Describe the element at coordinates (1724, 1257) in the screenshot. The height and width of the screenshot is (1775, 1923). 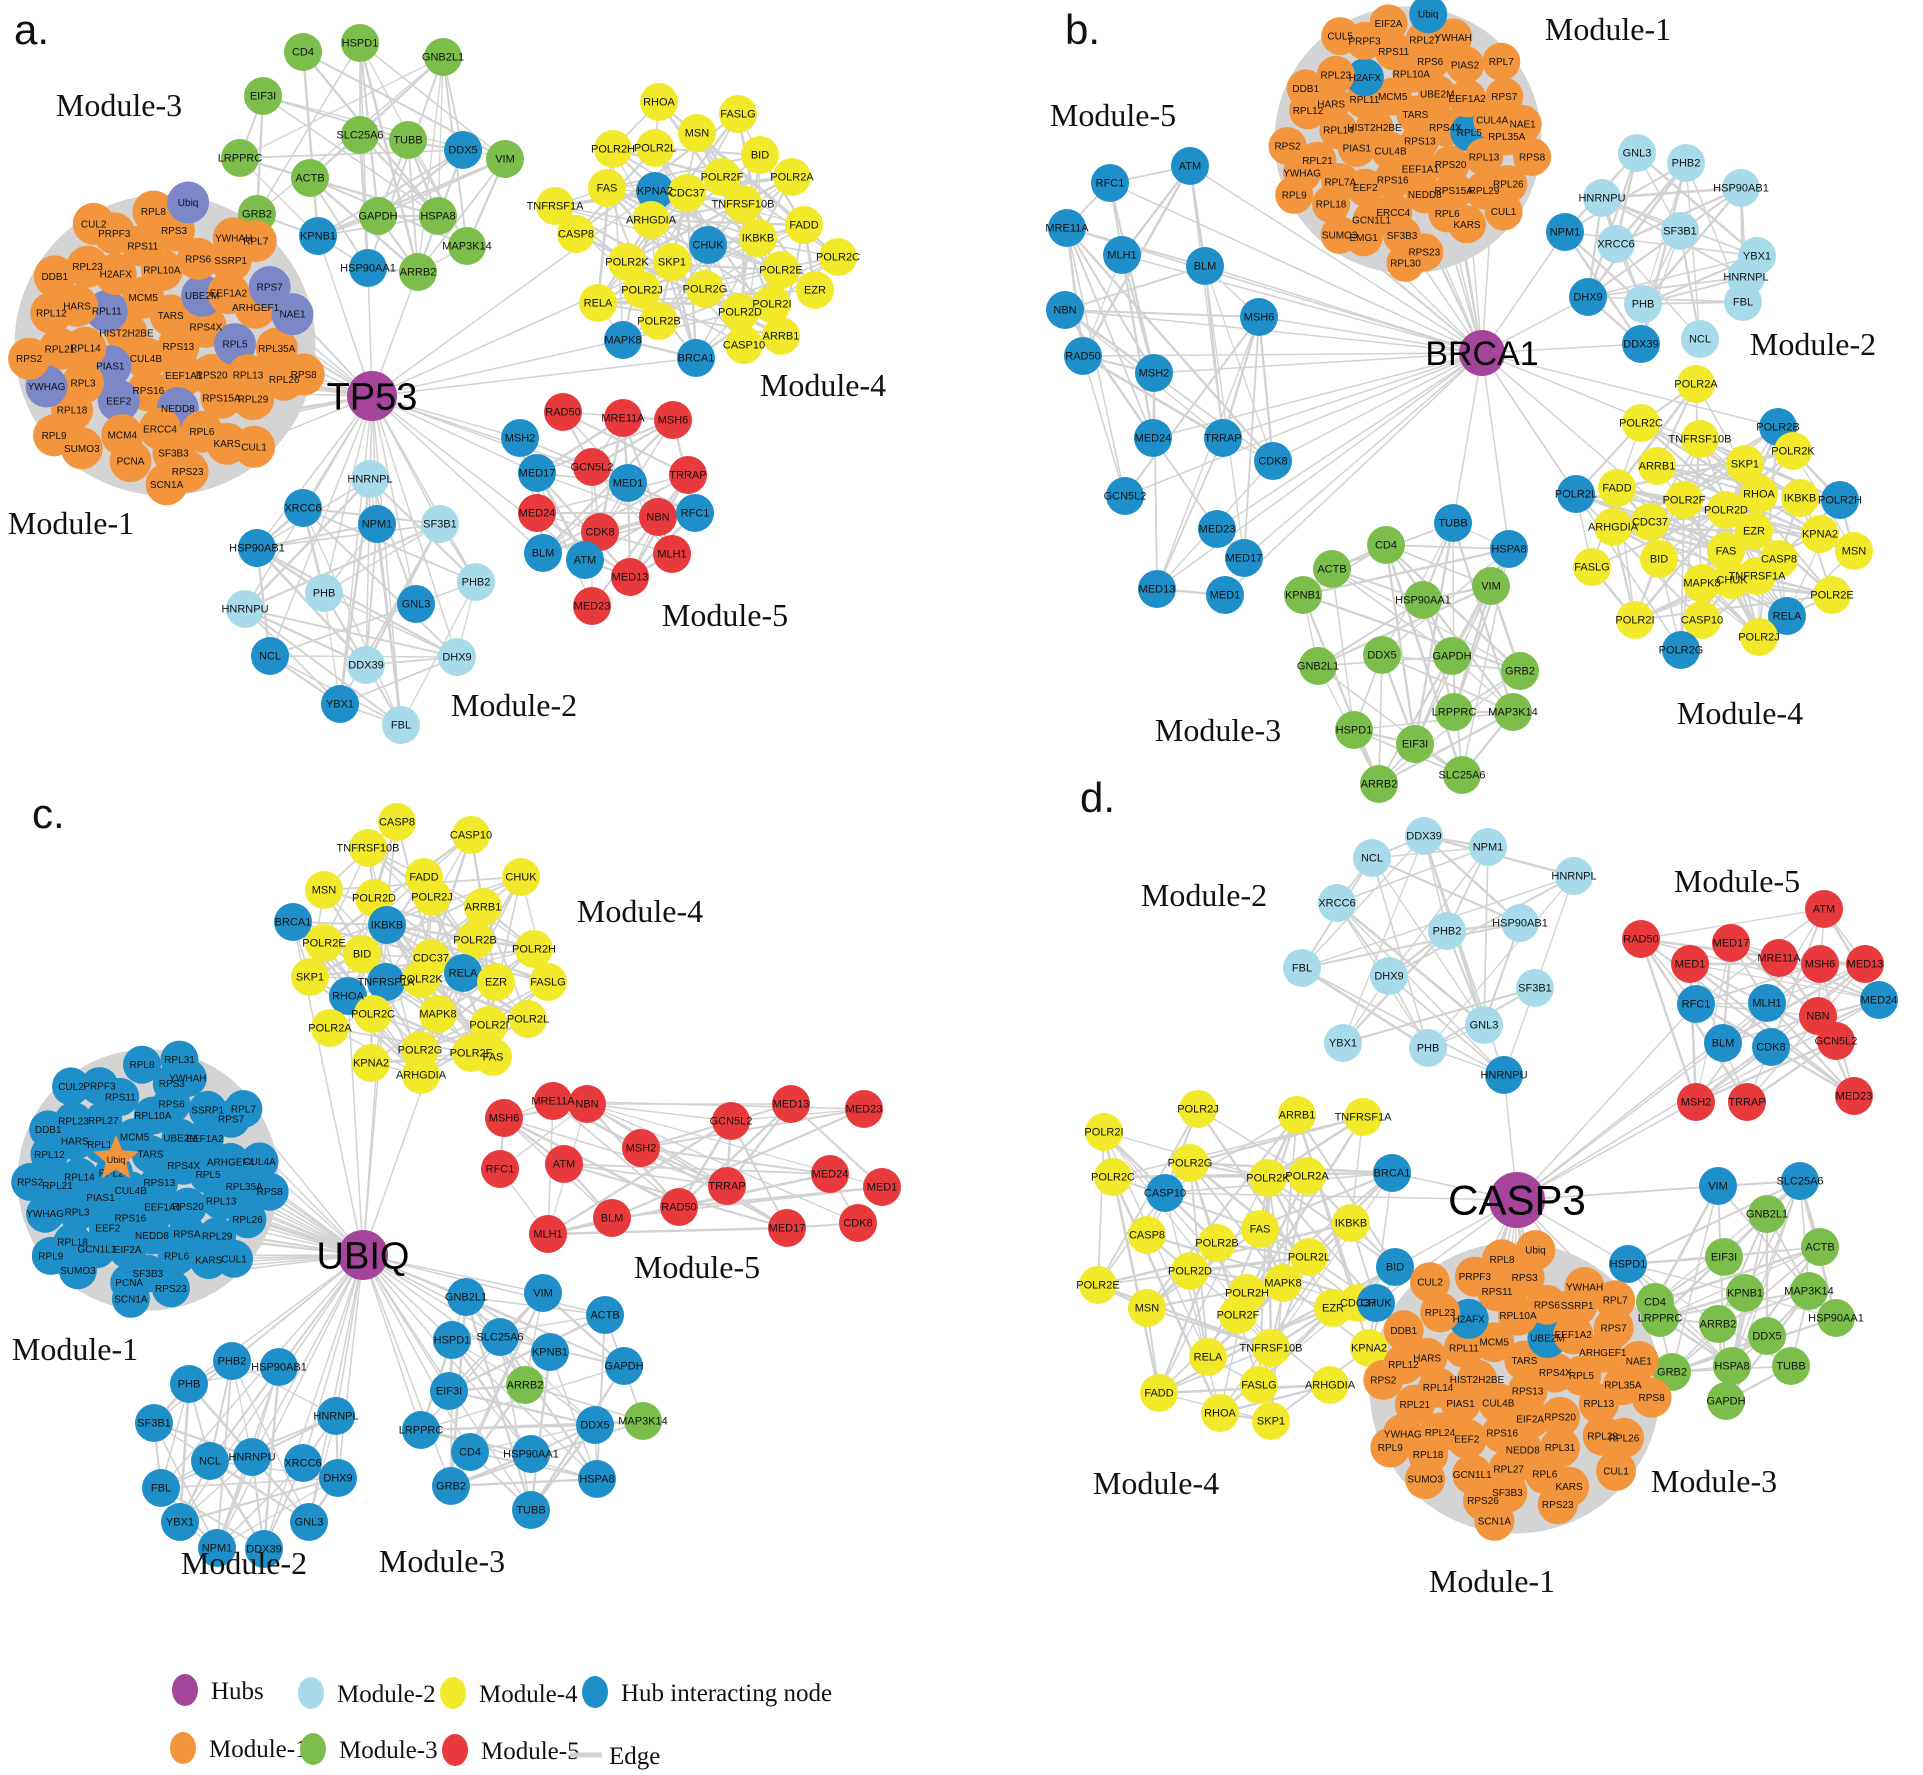
I see `node-EIF3I` at that location.